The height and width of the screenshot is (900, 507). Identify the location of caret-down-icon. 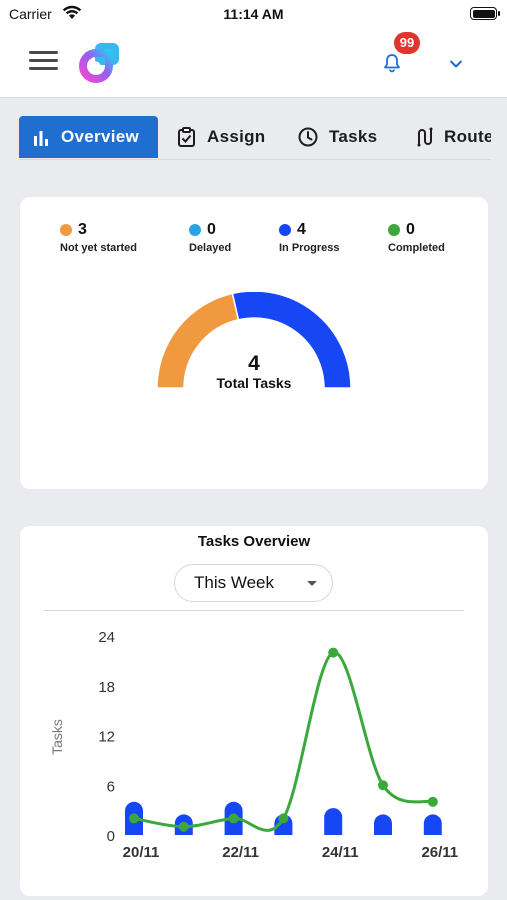
(312, 583).